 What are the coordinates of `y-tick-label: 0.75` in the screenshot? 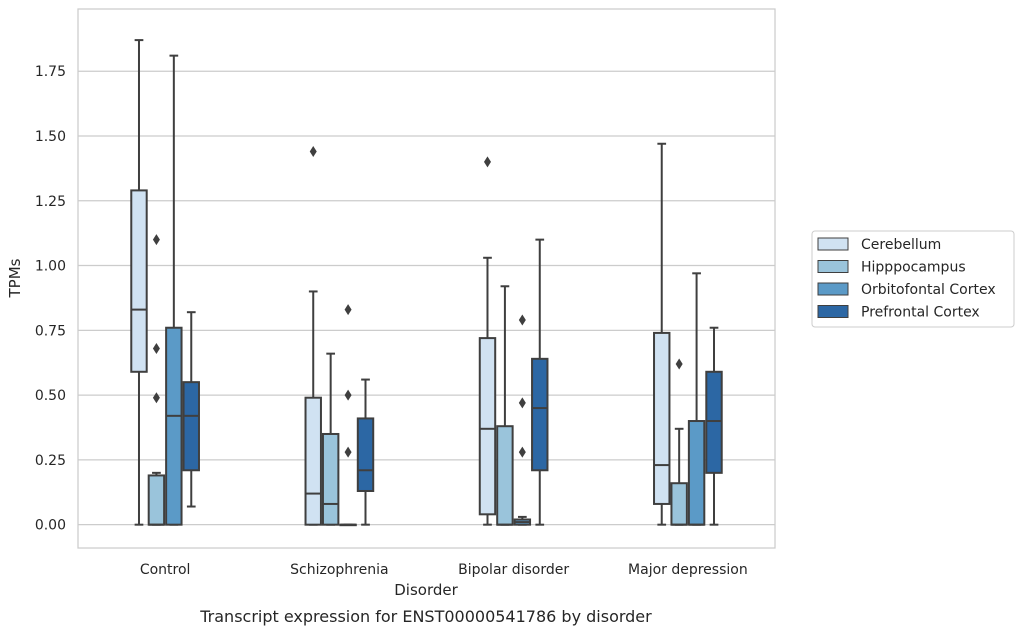 It's located at (50, 331).